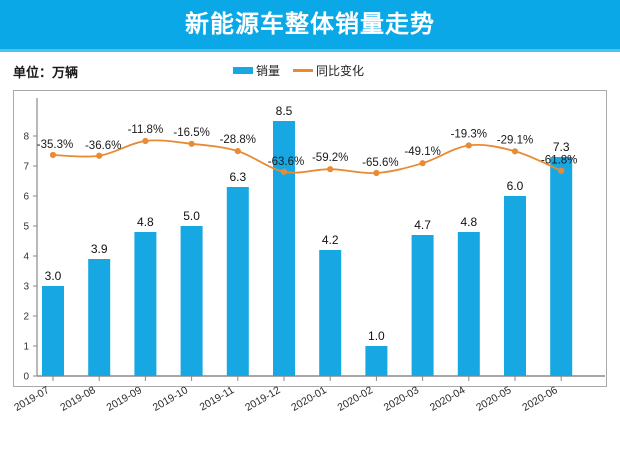 The image size is (620, 465). I want to click on y-tick-label: 3, so click(26, 287).